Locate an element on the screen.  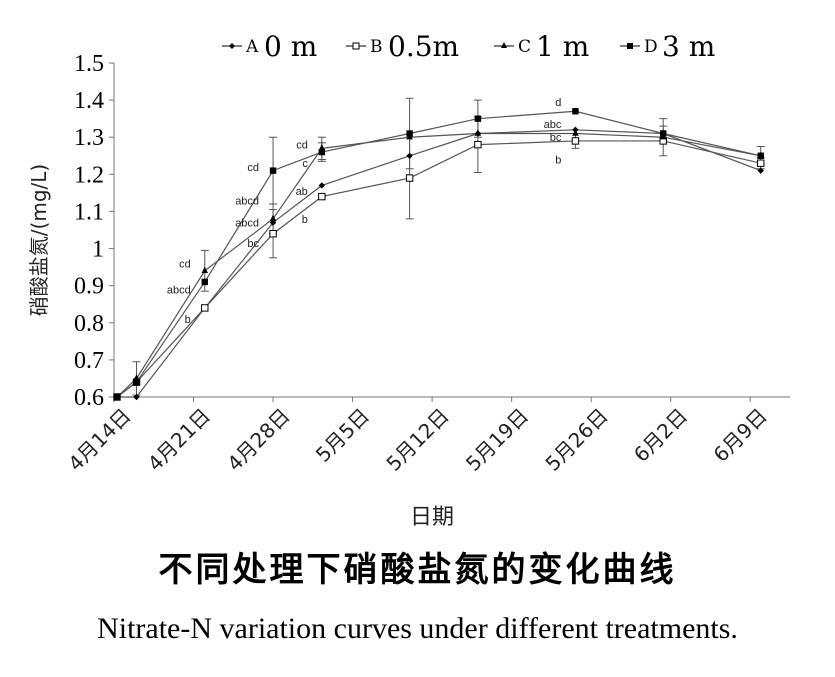
x-tick-label: 4月21日 is located at coordinates (179, 440).